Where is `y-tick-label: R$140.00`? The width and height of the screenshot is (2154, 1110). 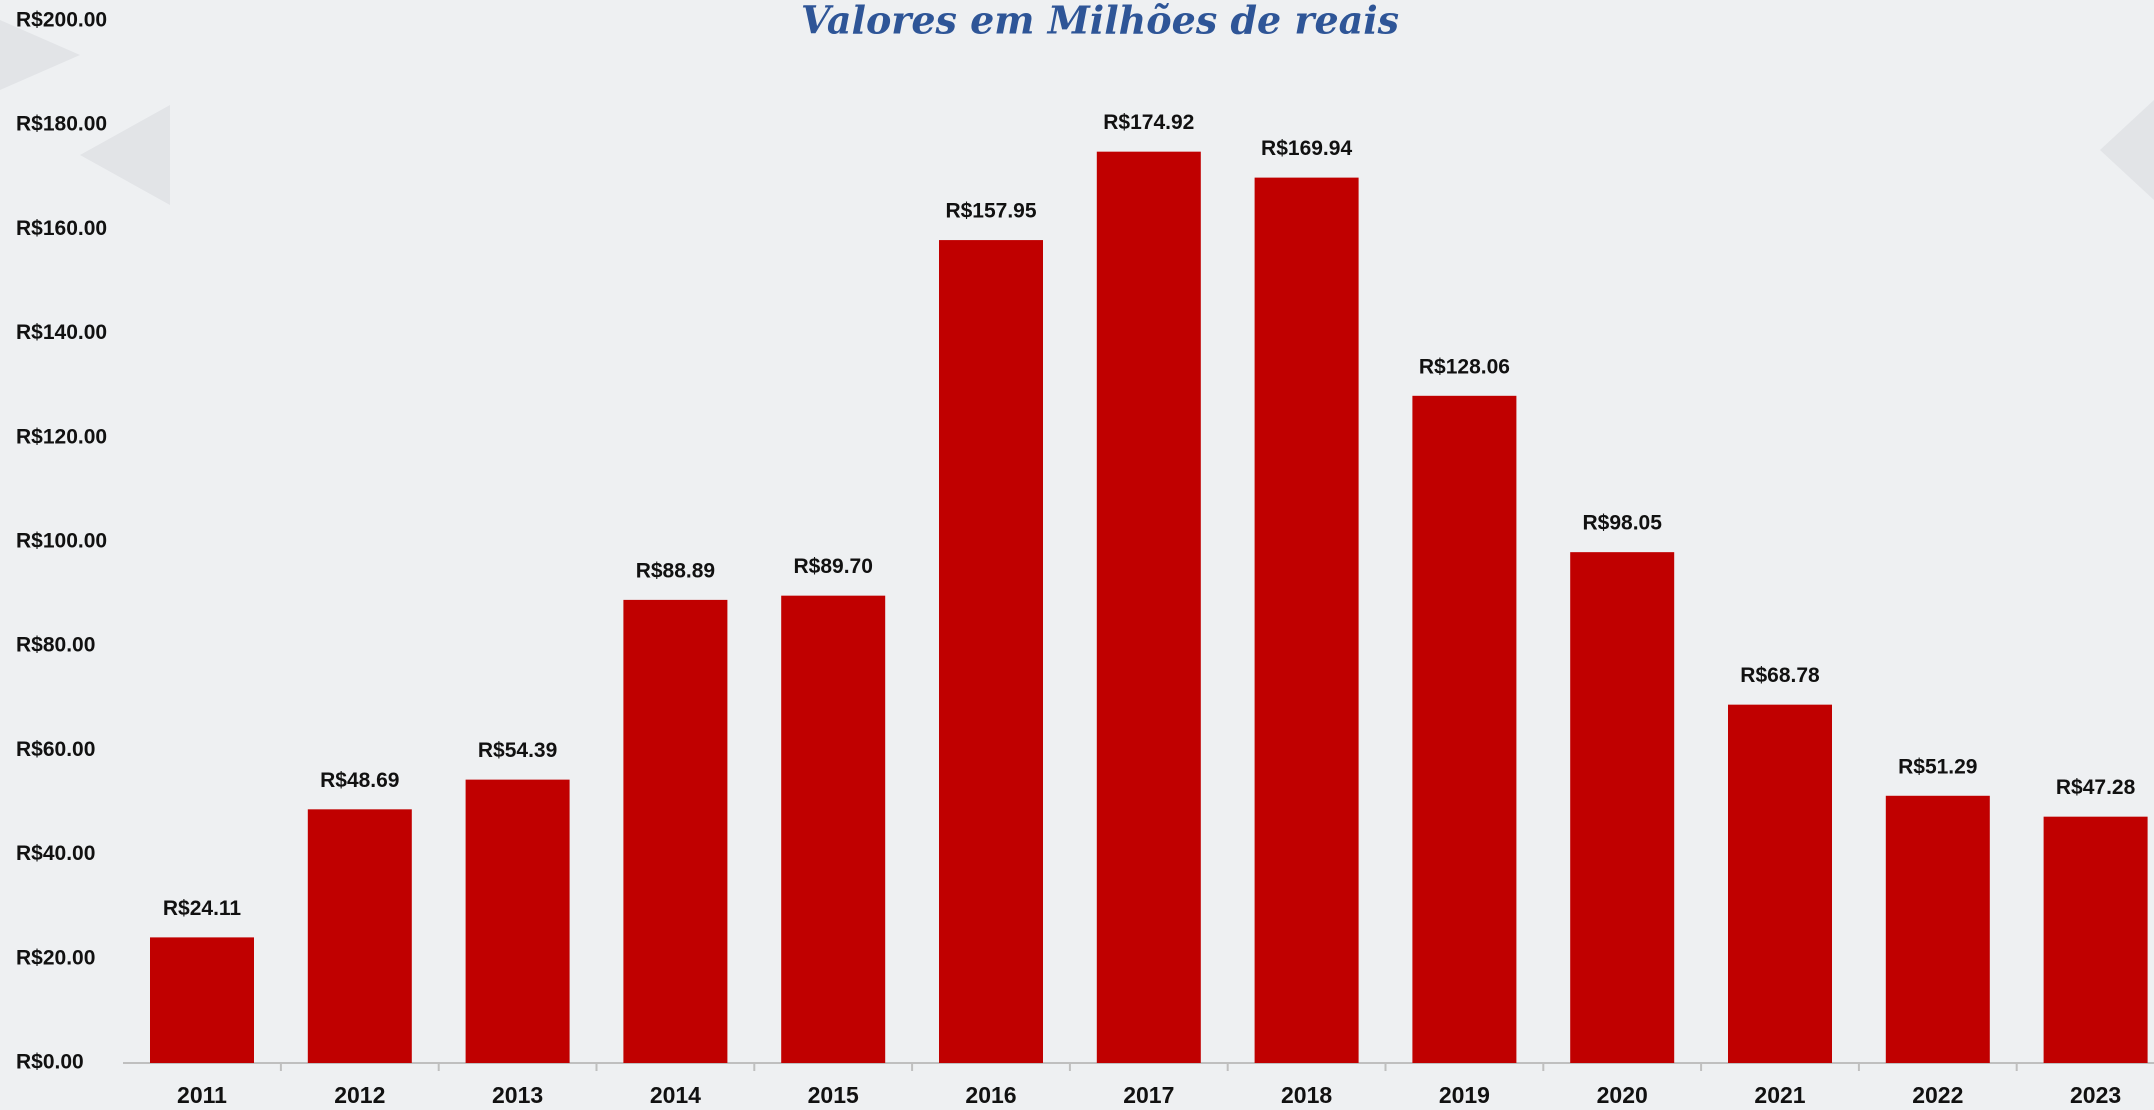 y-tick-label: R$140.00 is located at coordinates (61, 332).